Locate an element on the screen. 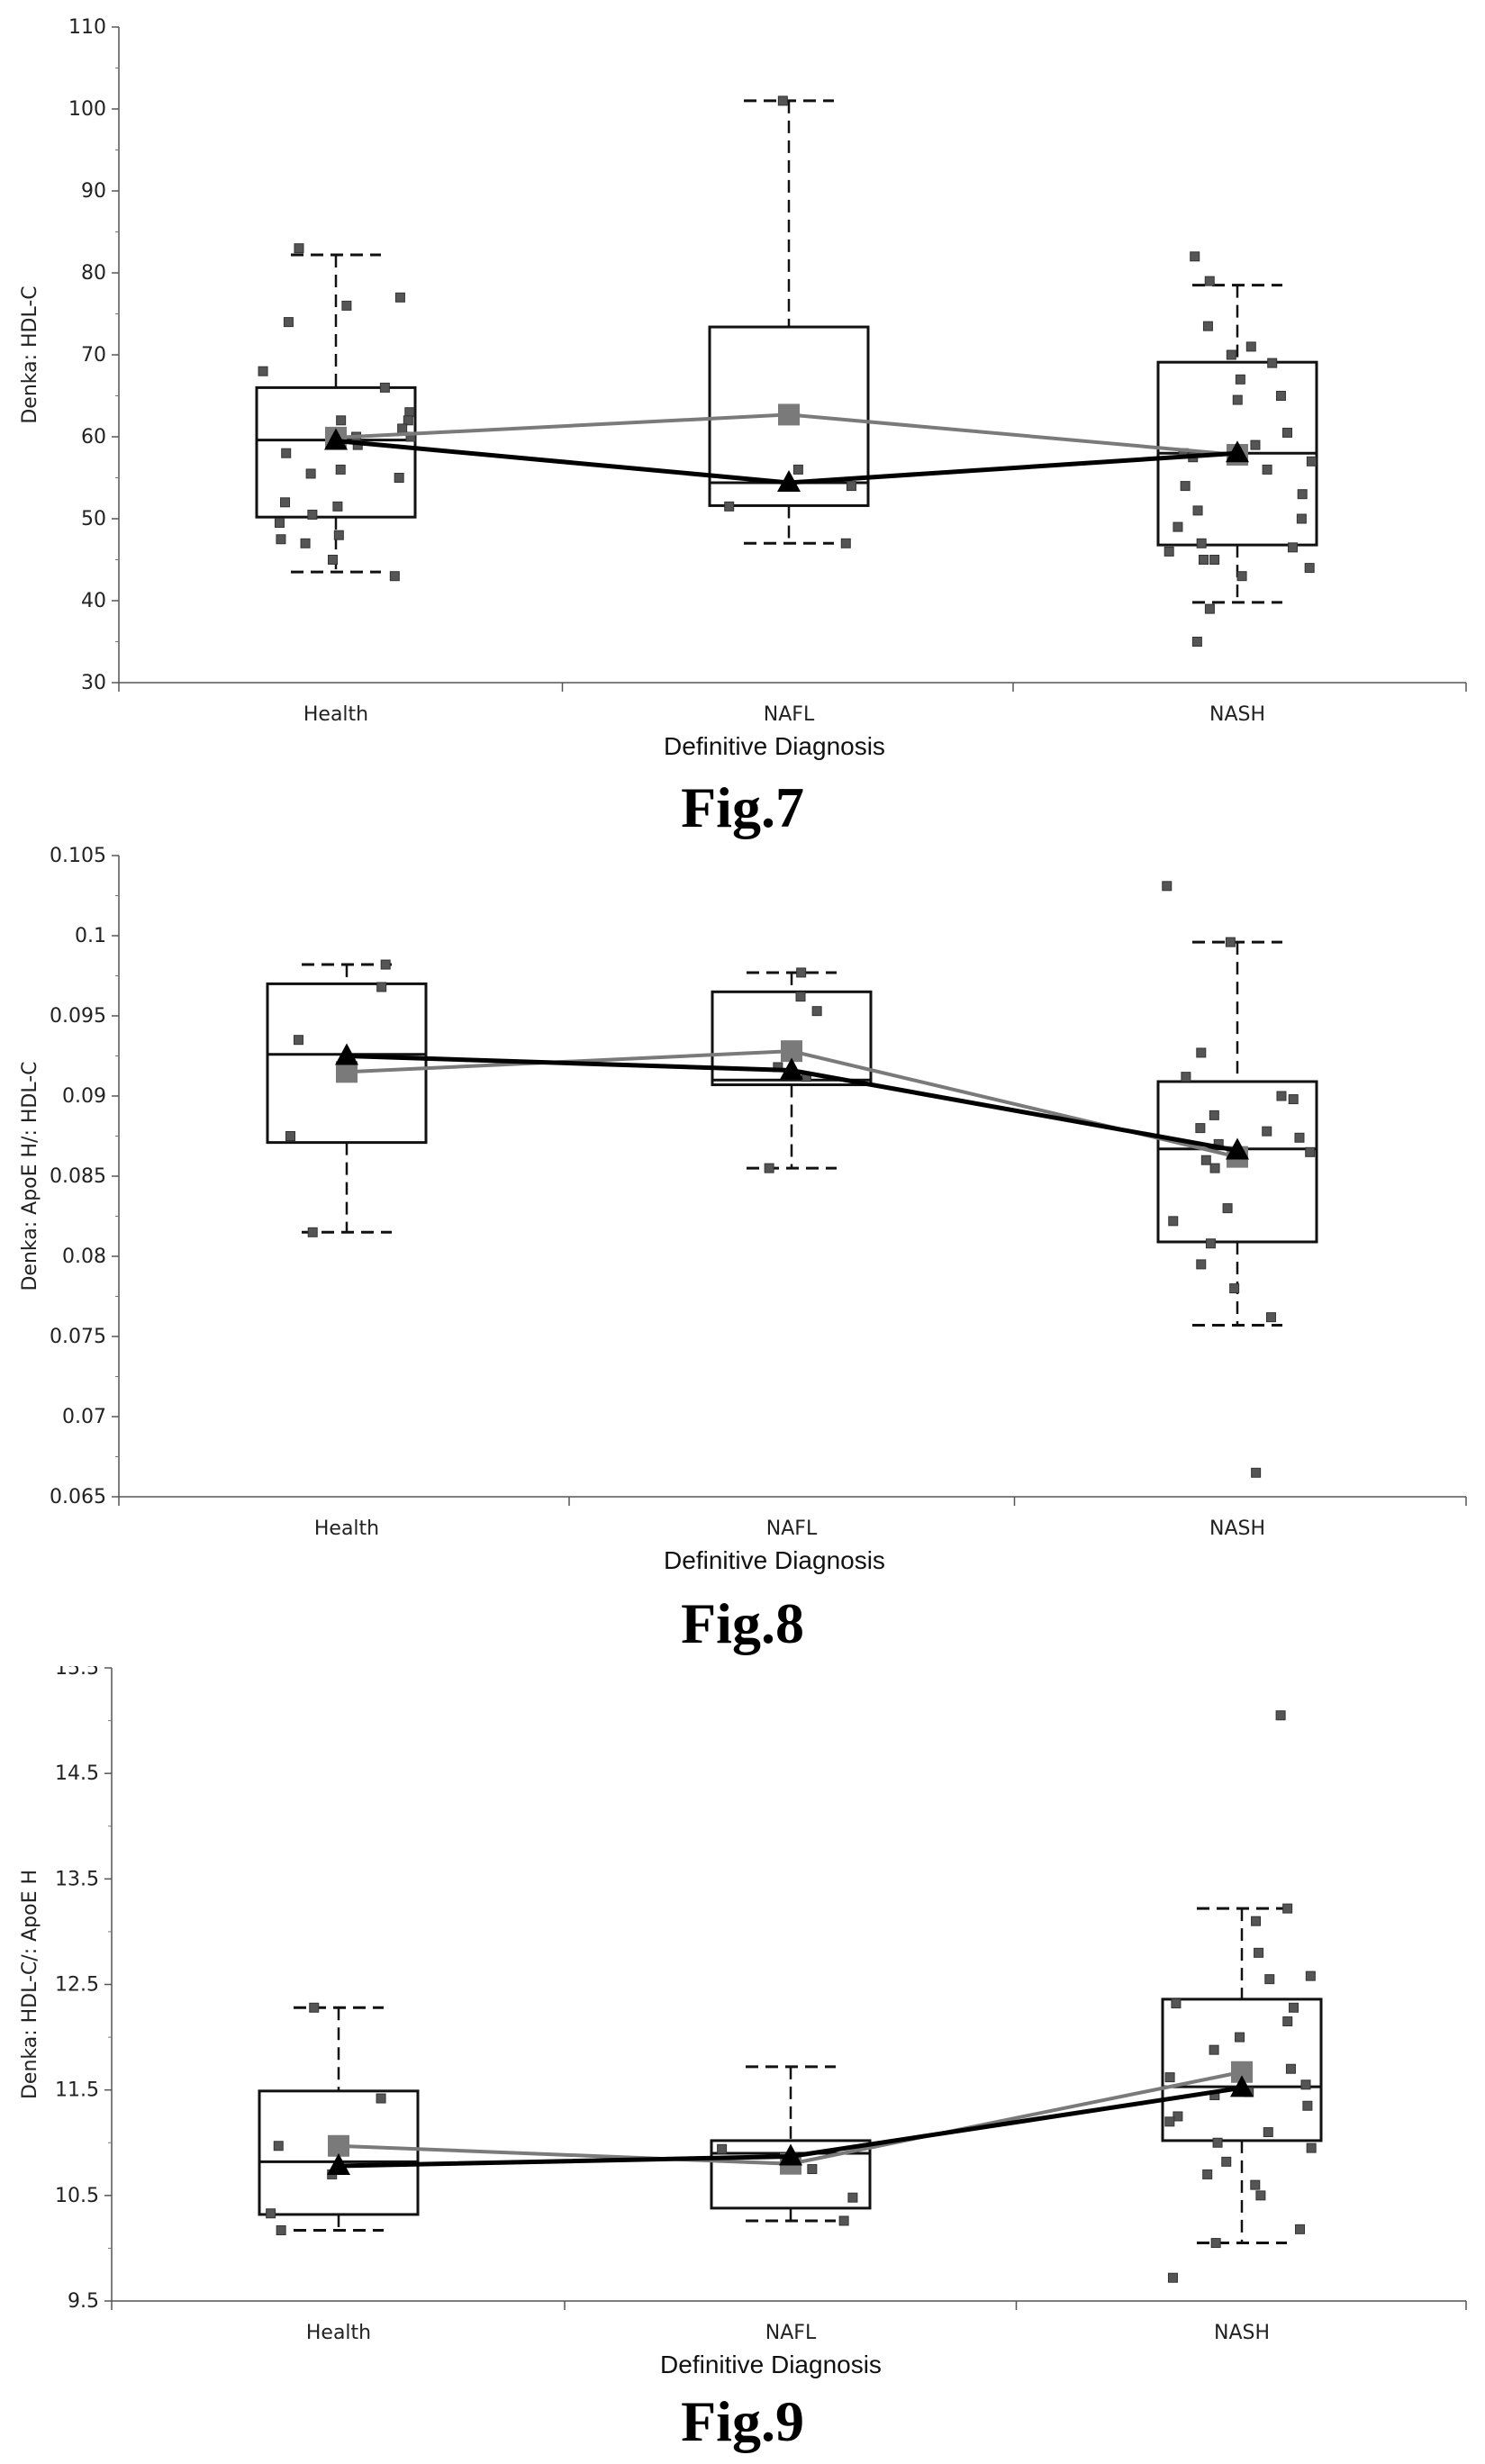  y-tick-label: 80 is located at coordinates (93, 273).